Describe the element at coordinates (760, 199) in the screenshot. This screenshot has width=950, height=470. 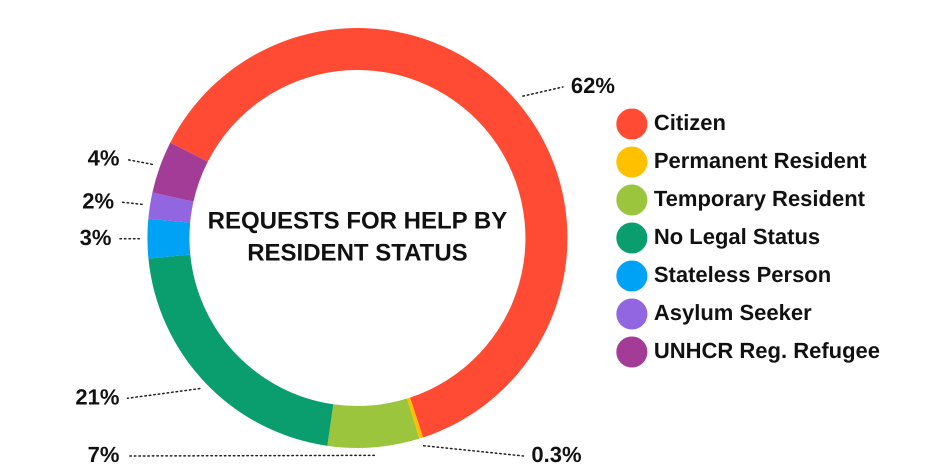
I see `legend-label: Temporary Resident` at that location.